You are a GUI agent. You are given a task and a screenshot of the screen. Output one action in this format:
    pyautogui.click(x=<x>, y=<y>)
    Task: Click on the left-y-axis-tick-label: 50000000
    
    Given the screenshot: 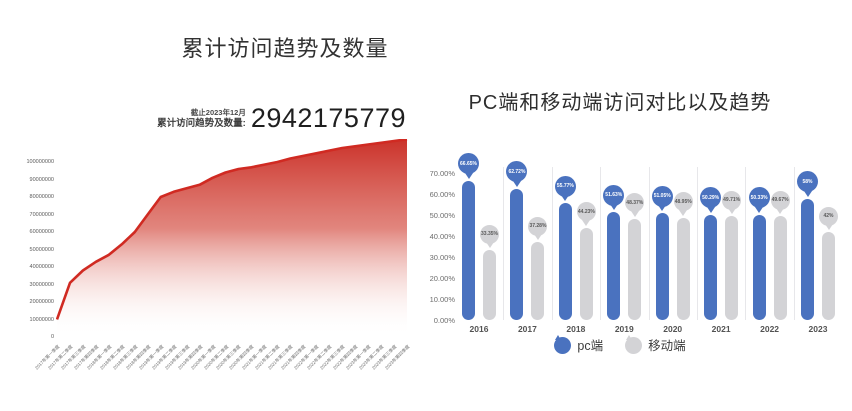 What is the action you would take?
    pyautogui.click(x=41, y=249)
    